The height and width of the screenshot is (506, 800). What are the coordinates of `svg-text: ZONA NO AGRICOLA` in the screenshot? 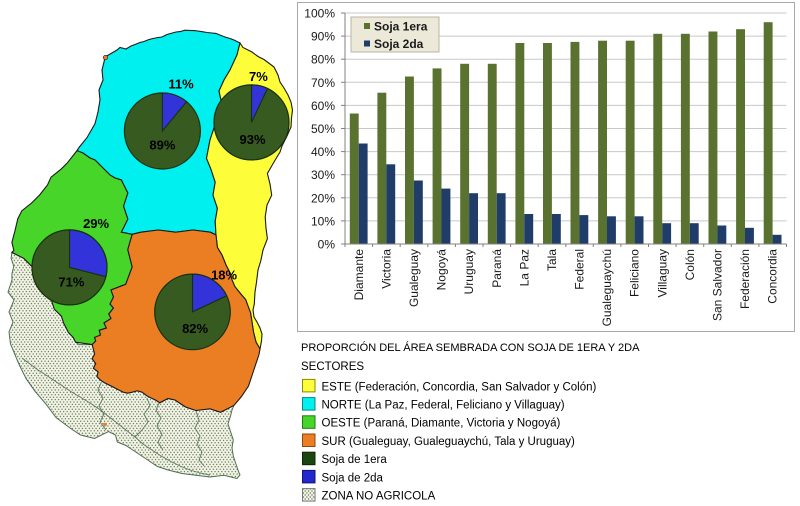 It's located at (379, 497).